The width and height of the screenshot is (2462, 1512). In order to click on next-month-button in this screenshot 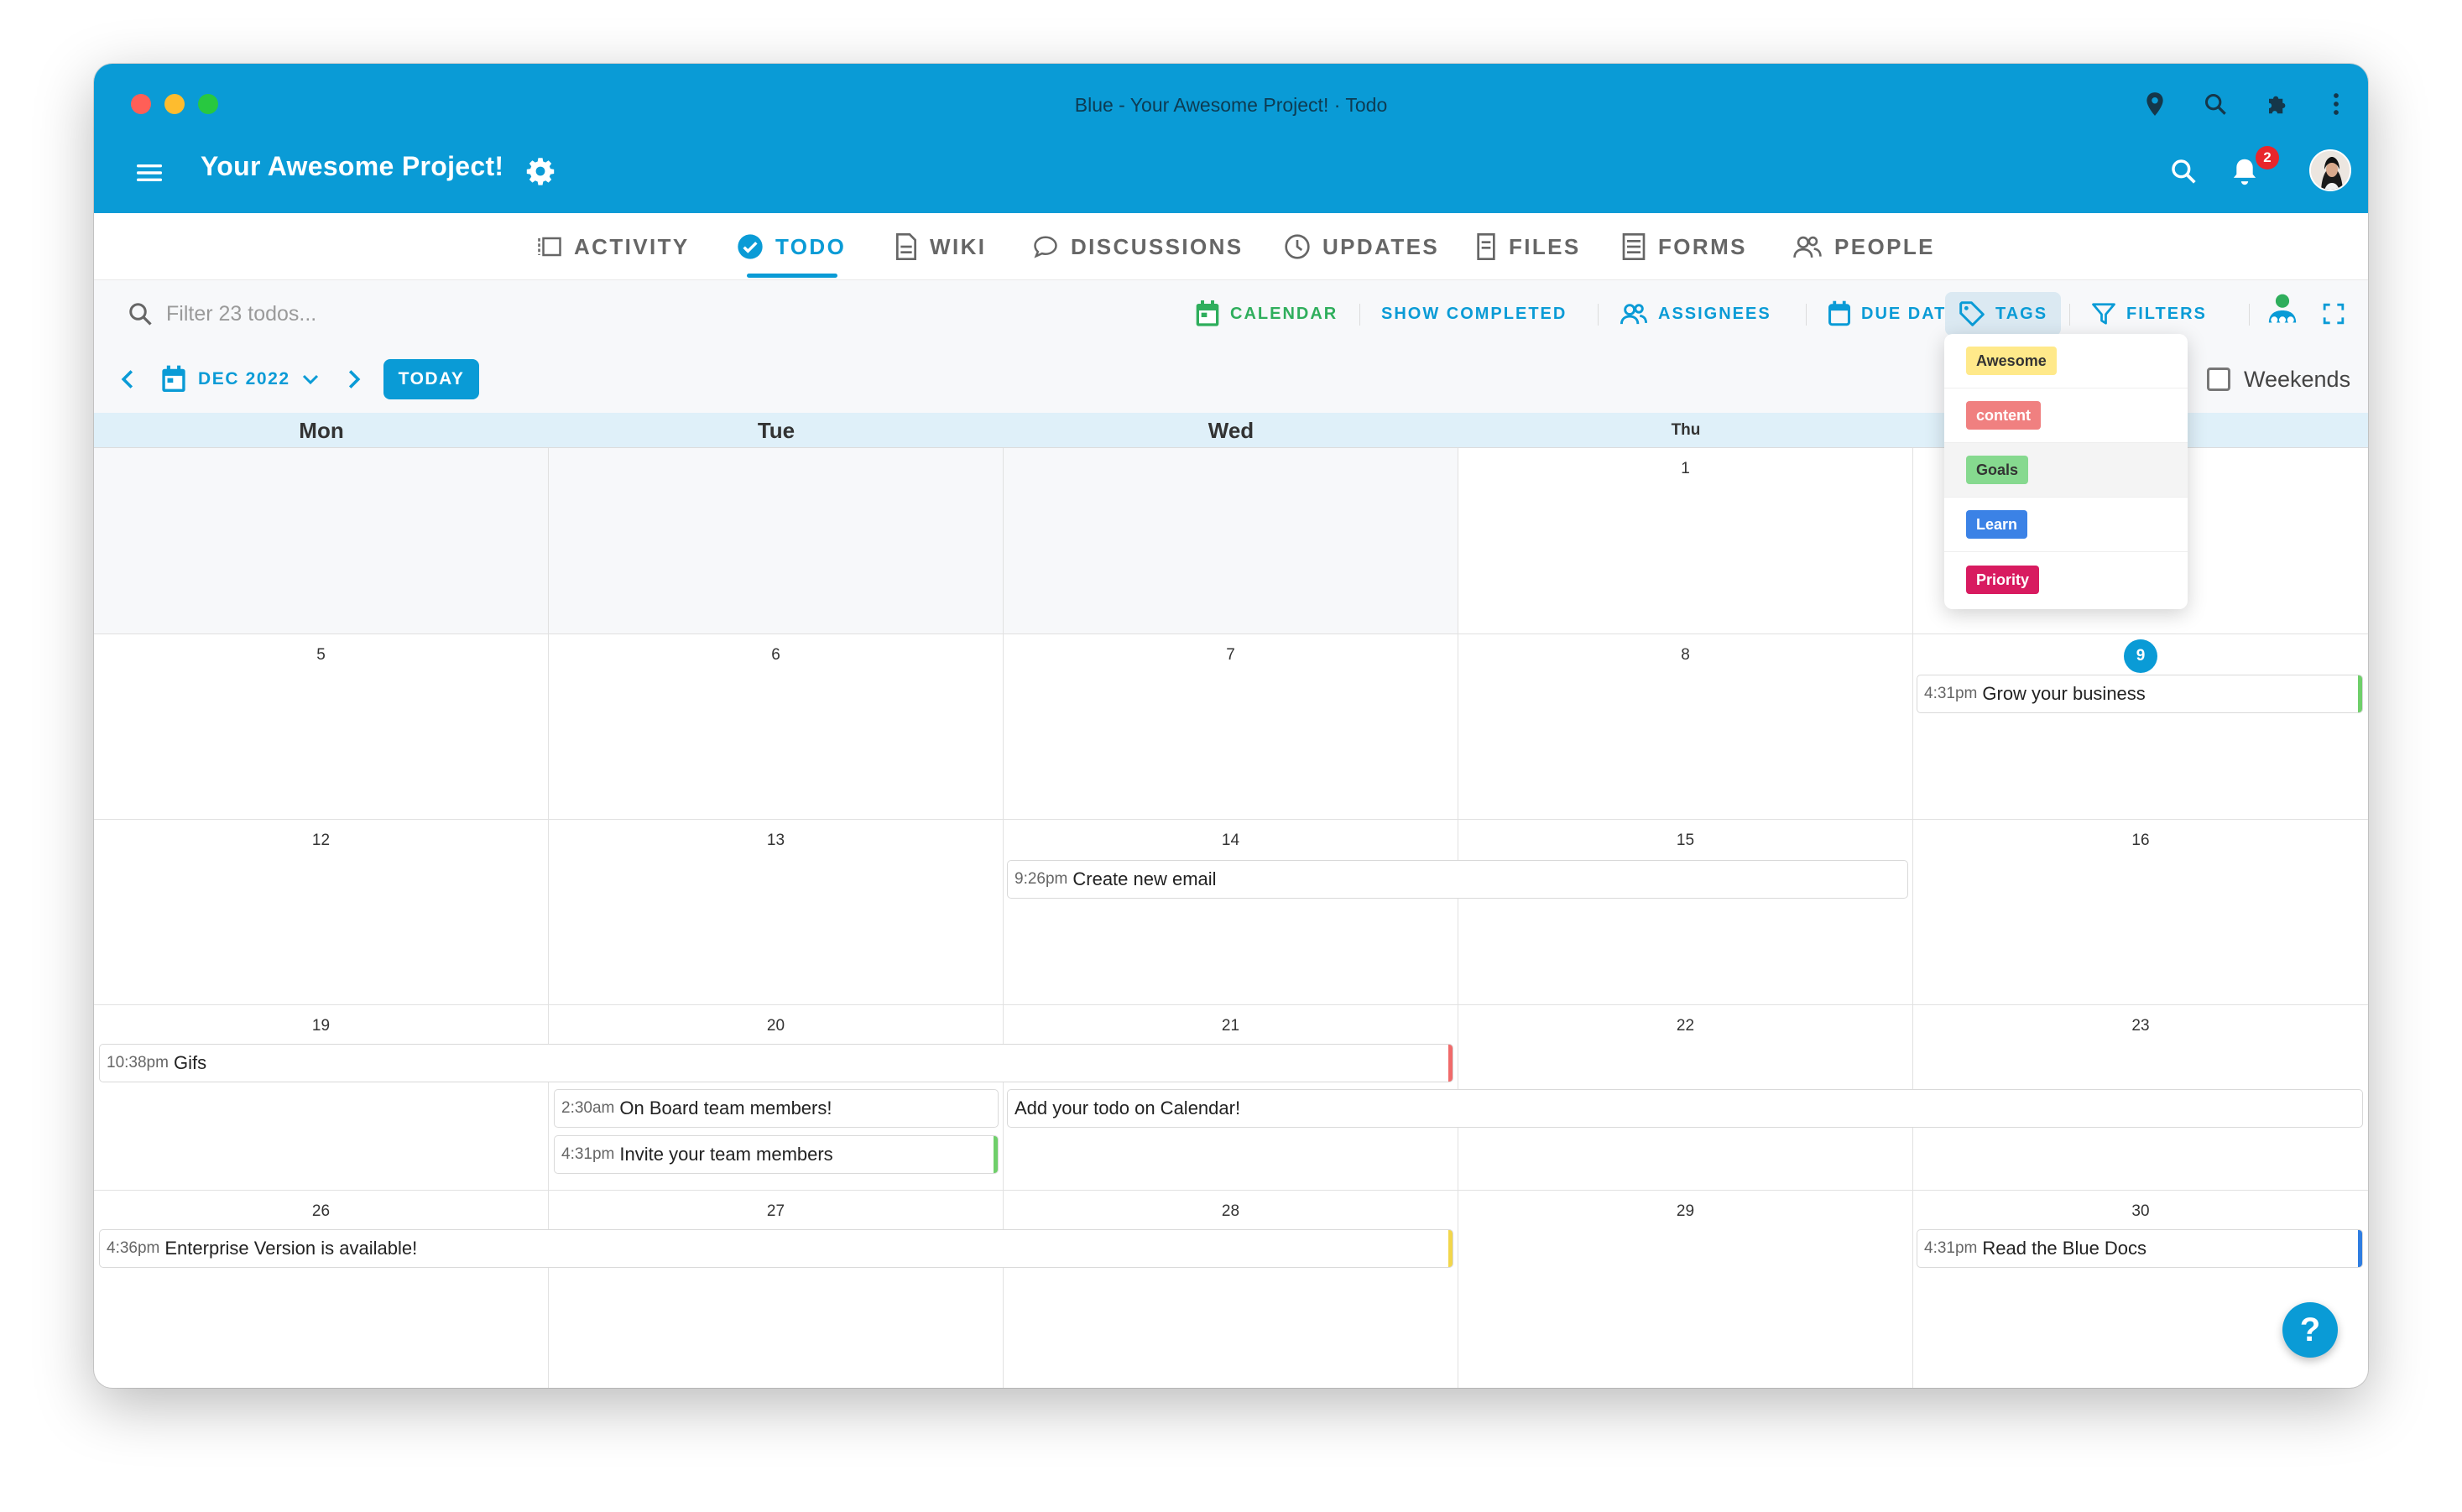, I will do `click(354, 379)`.